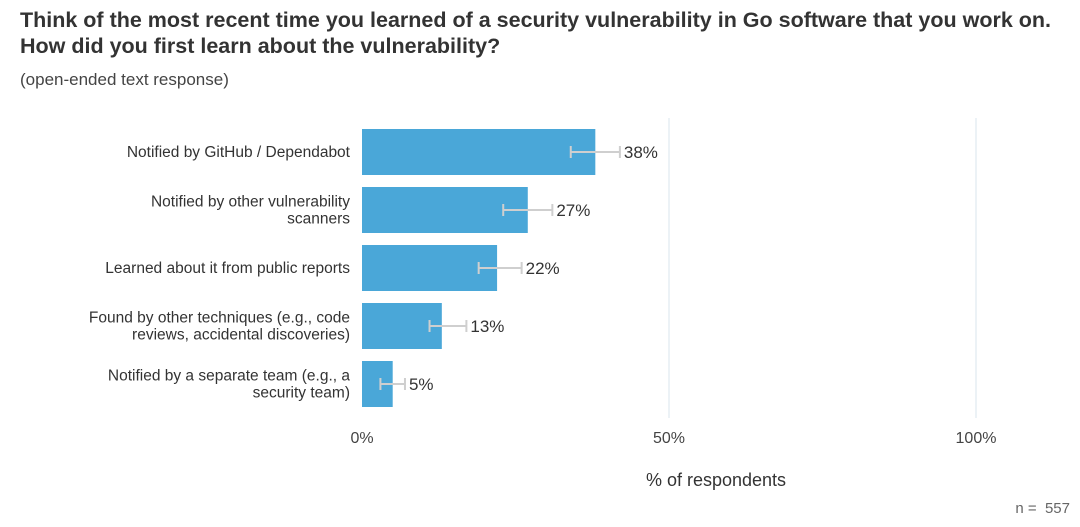 Image resolution: width=1080 pixels, height=527 pixels. I want to click on value-label: 5%, so click(421, 384).